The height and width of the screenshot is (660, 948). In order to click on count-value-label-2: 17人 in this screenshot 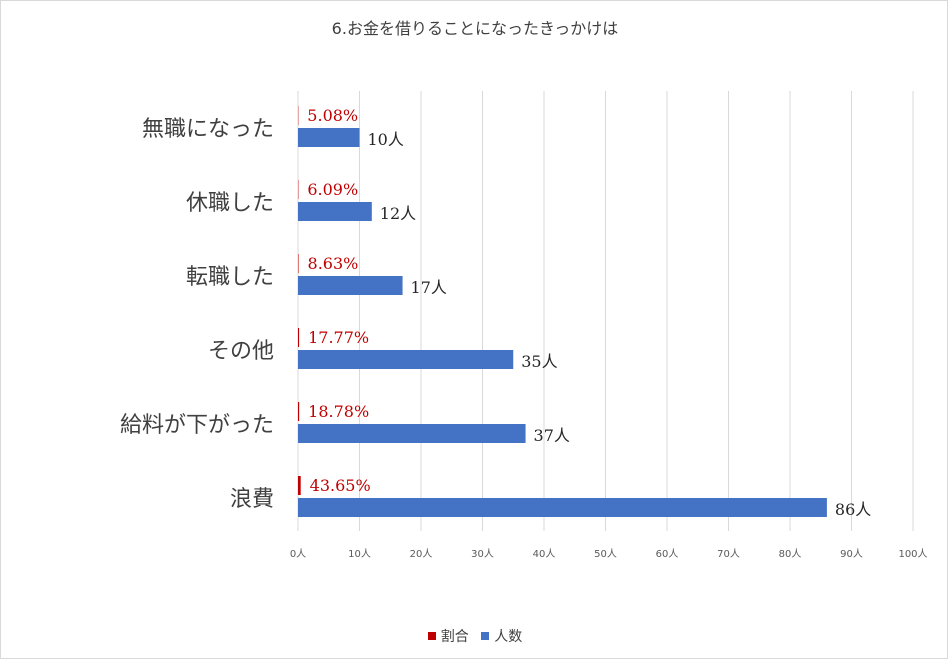, I will do `click(429, 287)`.